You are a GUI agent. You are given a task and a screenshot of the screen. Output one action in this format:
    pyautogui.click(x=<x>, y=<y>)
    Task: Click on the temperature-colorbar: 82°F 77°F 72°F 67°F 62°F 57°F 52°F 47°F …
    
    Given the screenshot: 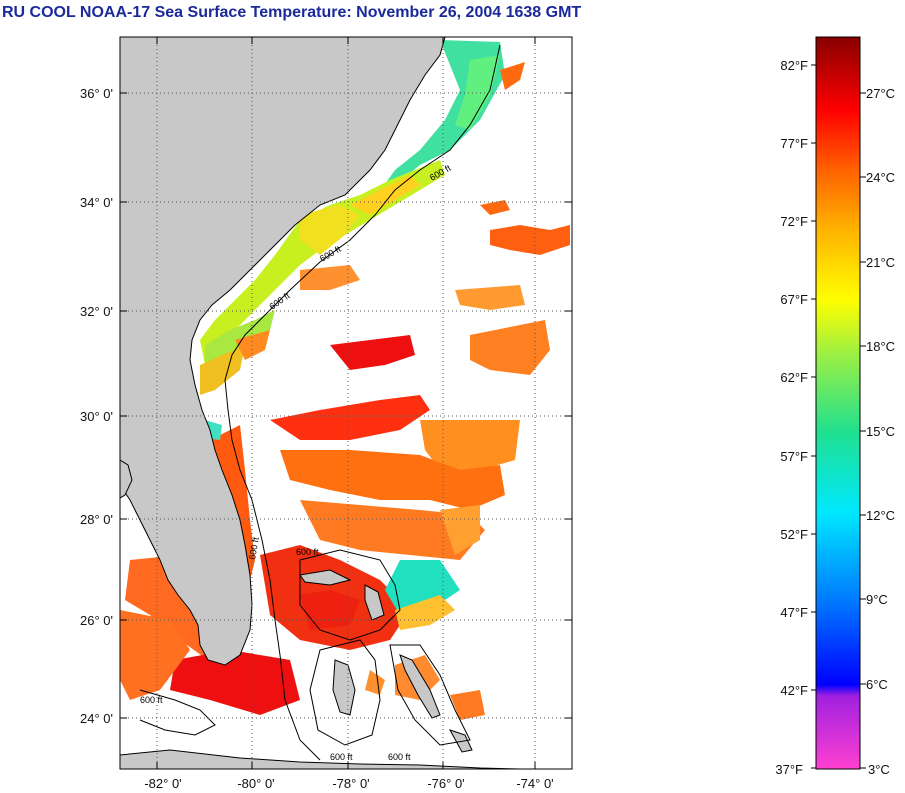 What is the action you would take?
    pyautogui.click(x=835, y=406)
    